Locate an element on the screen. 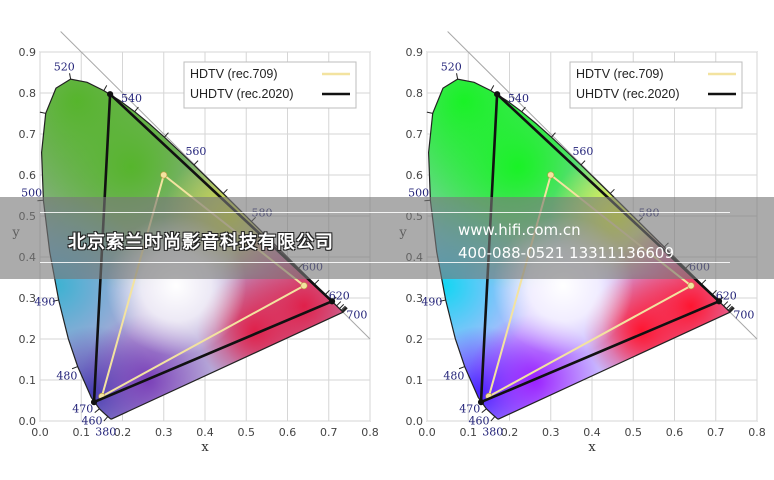 This screenshot has width=774, height=480. phone-numbers: 400-088-0521 13311136609 is located at coordinates (566, 253).